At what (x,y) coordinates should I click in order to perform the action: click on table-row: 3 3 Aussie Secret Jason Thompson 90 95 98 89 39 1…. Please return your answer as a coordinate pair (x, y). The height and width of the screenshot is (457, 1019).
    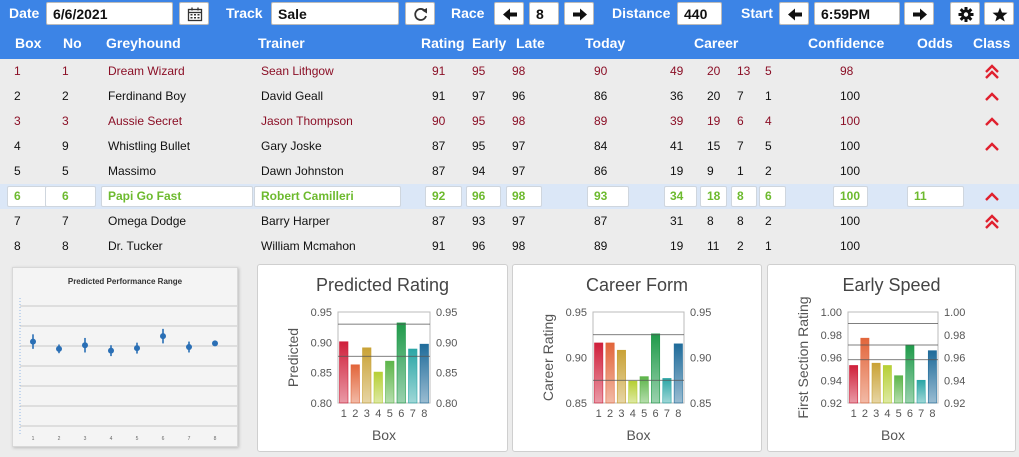
    Looking at the image, I should click on (509, 121).